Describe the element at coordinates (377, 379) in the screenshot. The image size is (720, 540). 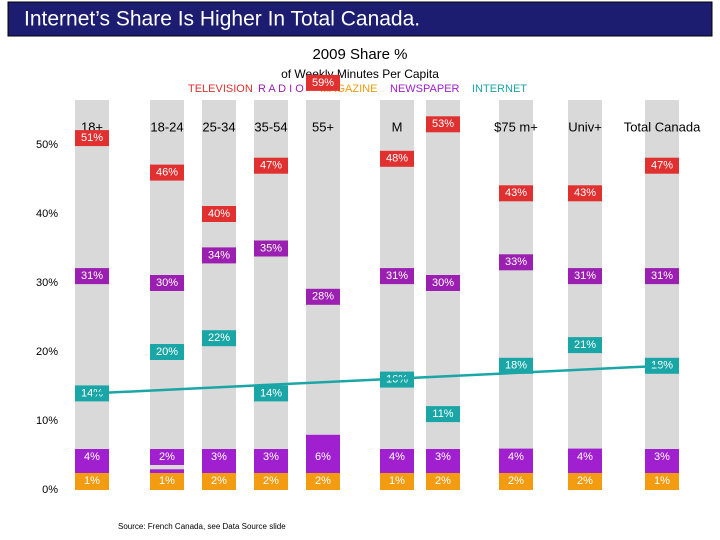
I see `internet-trend-line` at that location.